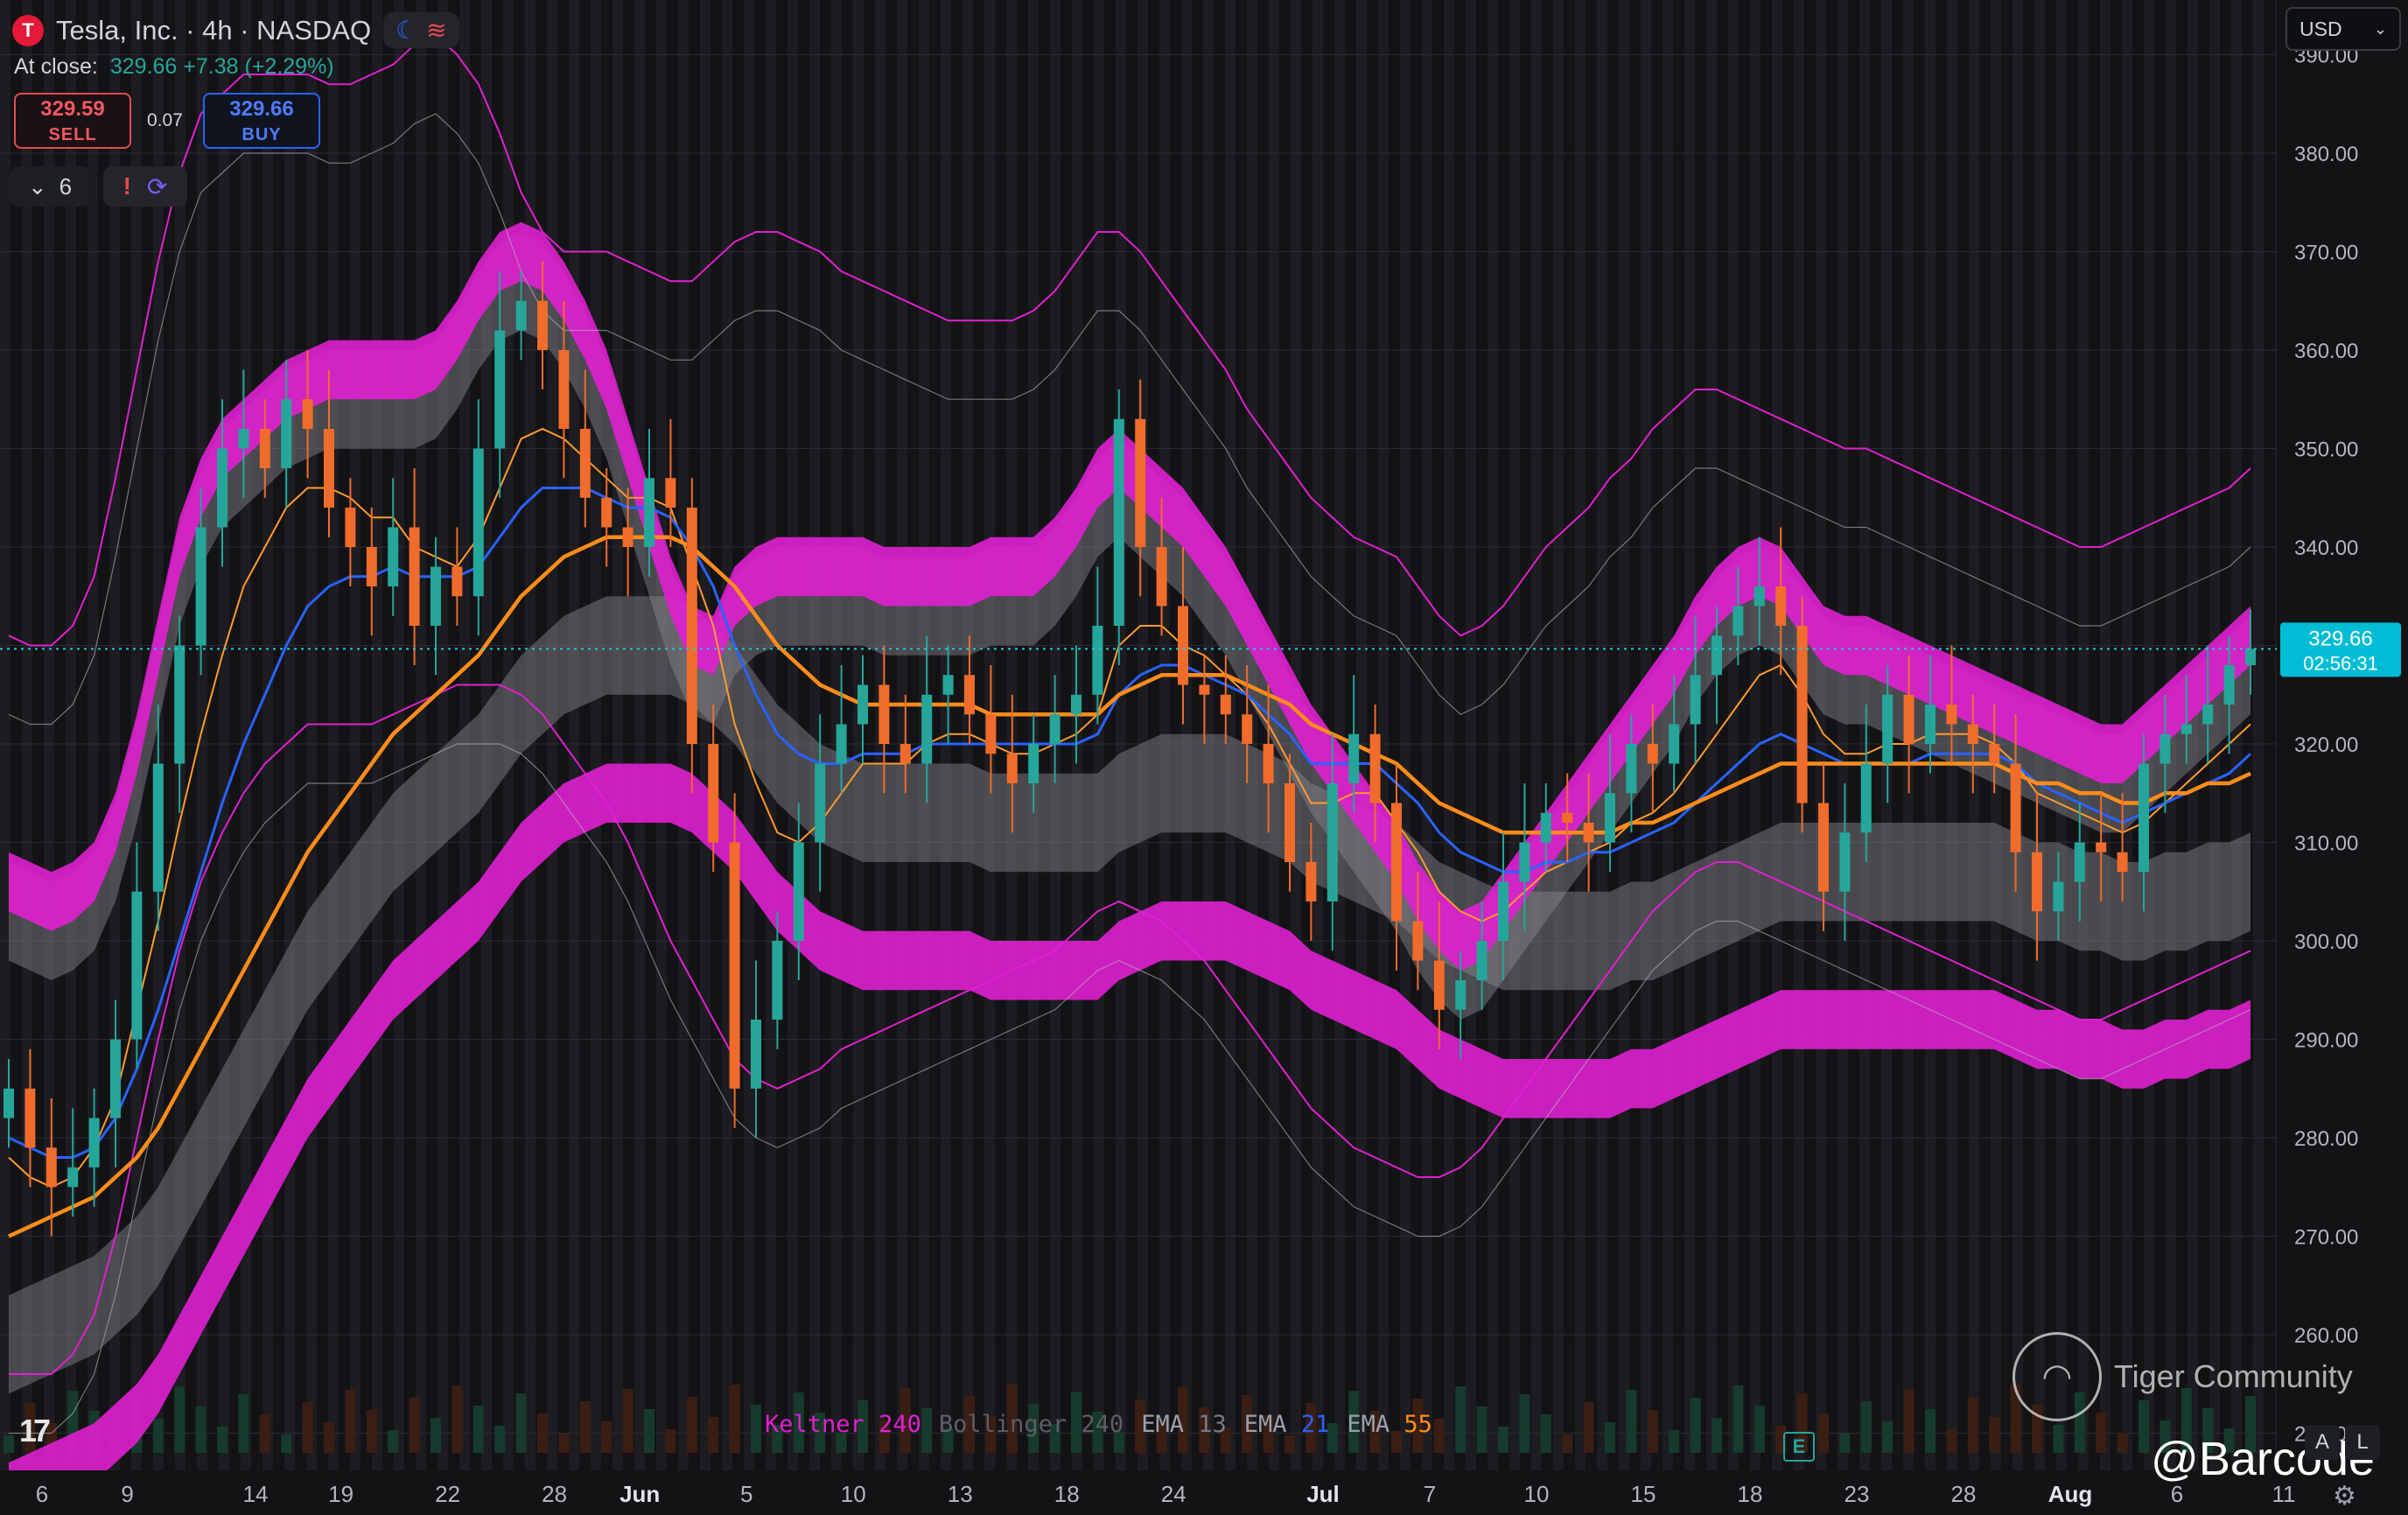 The image size is (2408, 1515). Describe the element at coordinates (262, 134) in the screenshot. I see `buy-label: BUY` at that location.